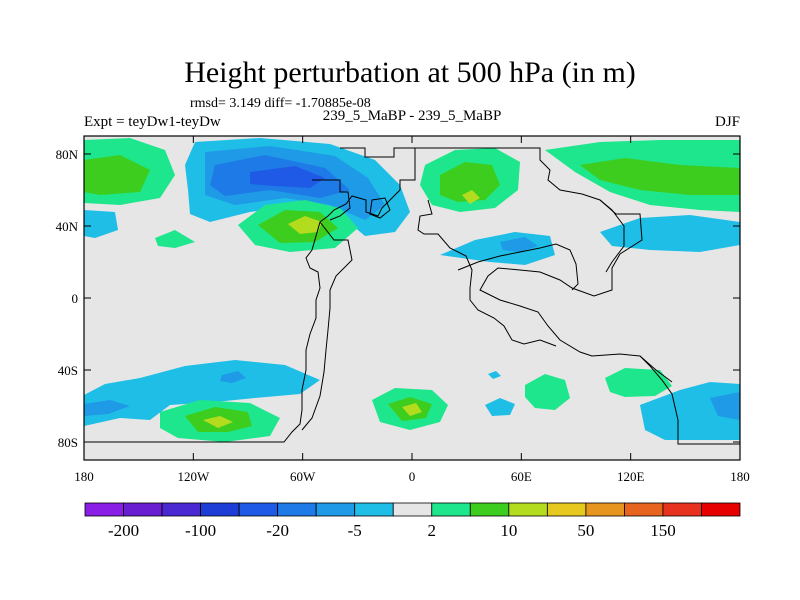 Image resolution: width=800 pixels, height=600 pixels. What do you see at coordinates (519, 244) in the screenshot?
I see `contour-nh-east-blue-a-core` at bounding box center [519, 244].